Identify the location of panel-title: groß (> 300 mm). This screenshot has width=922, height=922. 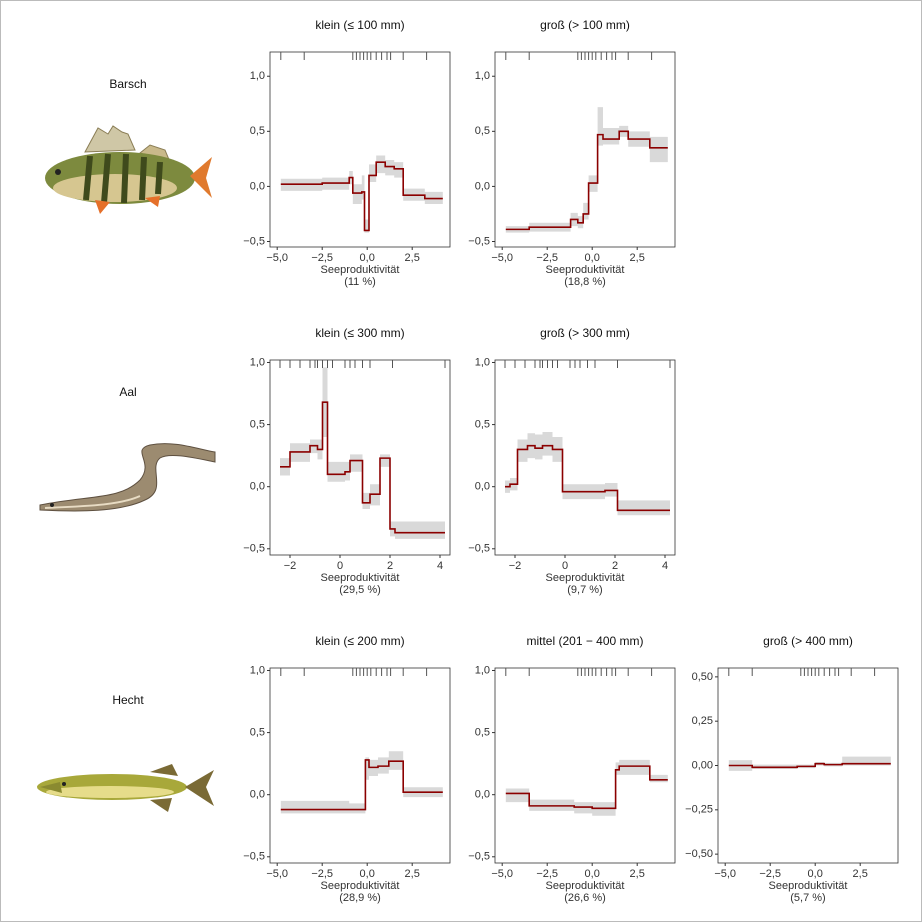
(585, 333).